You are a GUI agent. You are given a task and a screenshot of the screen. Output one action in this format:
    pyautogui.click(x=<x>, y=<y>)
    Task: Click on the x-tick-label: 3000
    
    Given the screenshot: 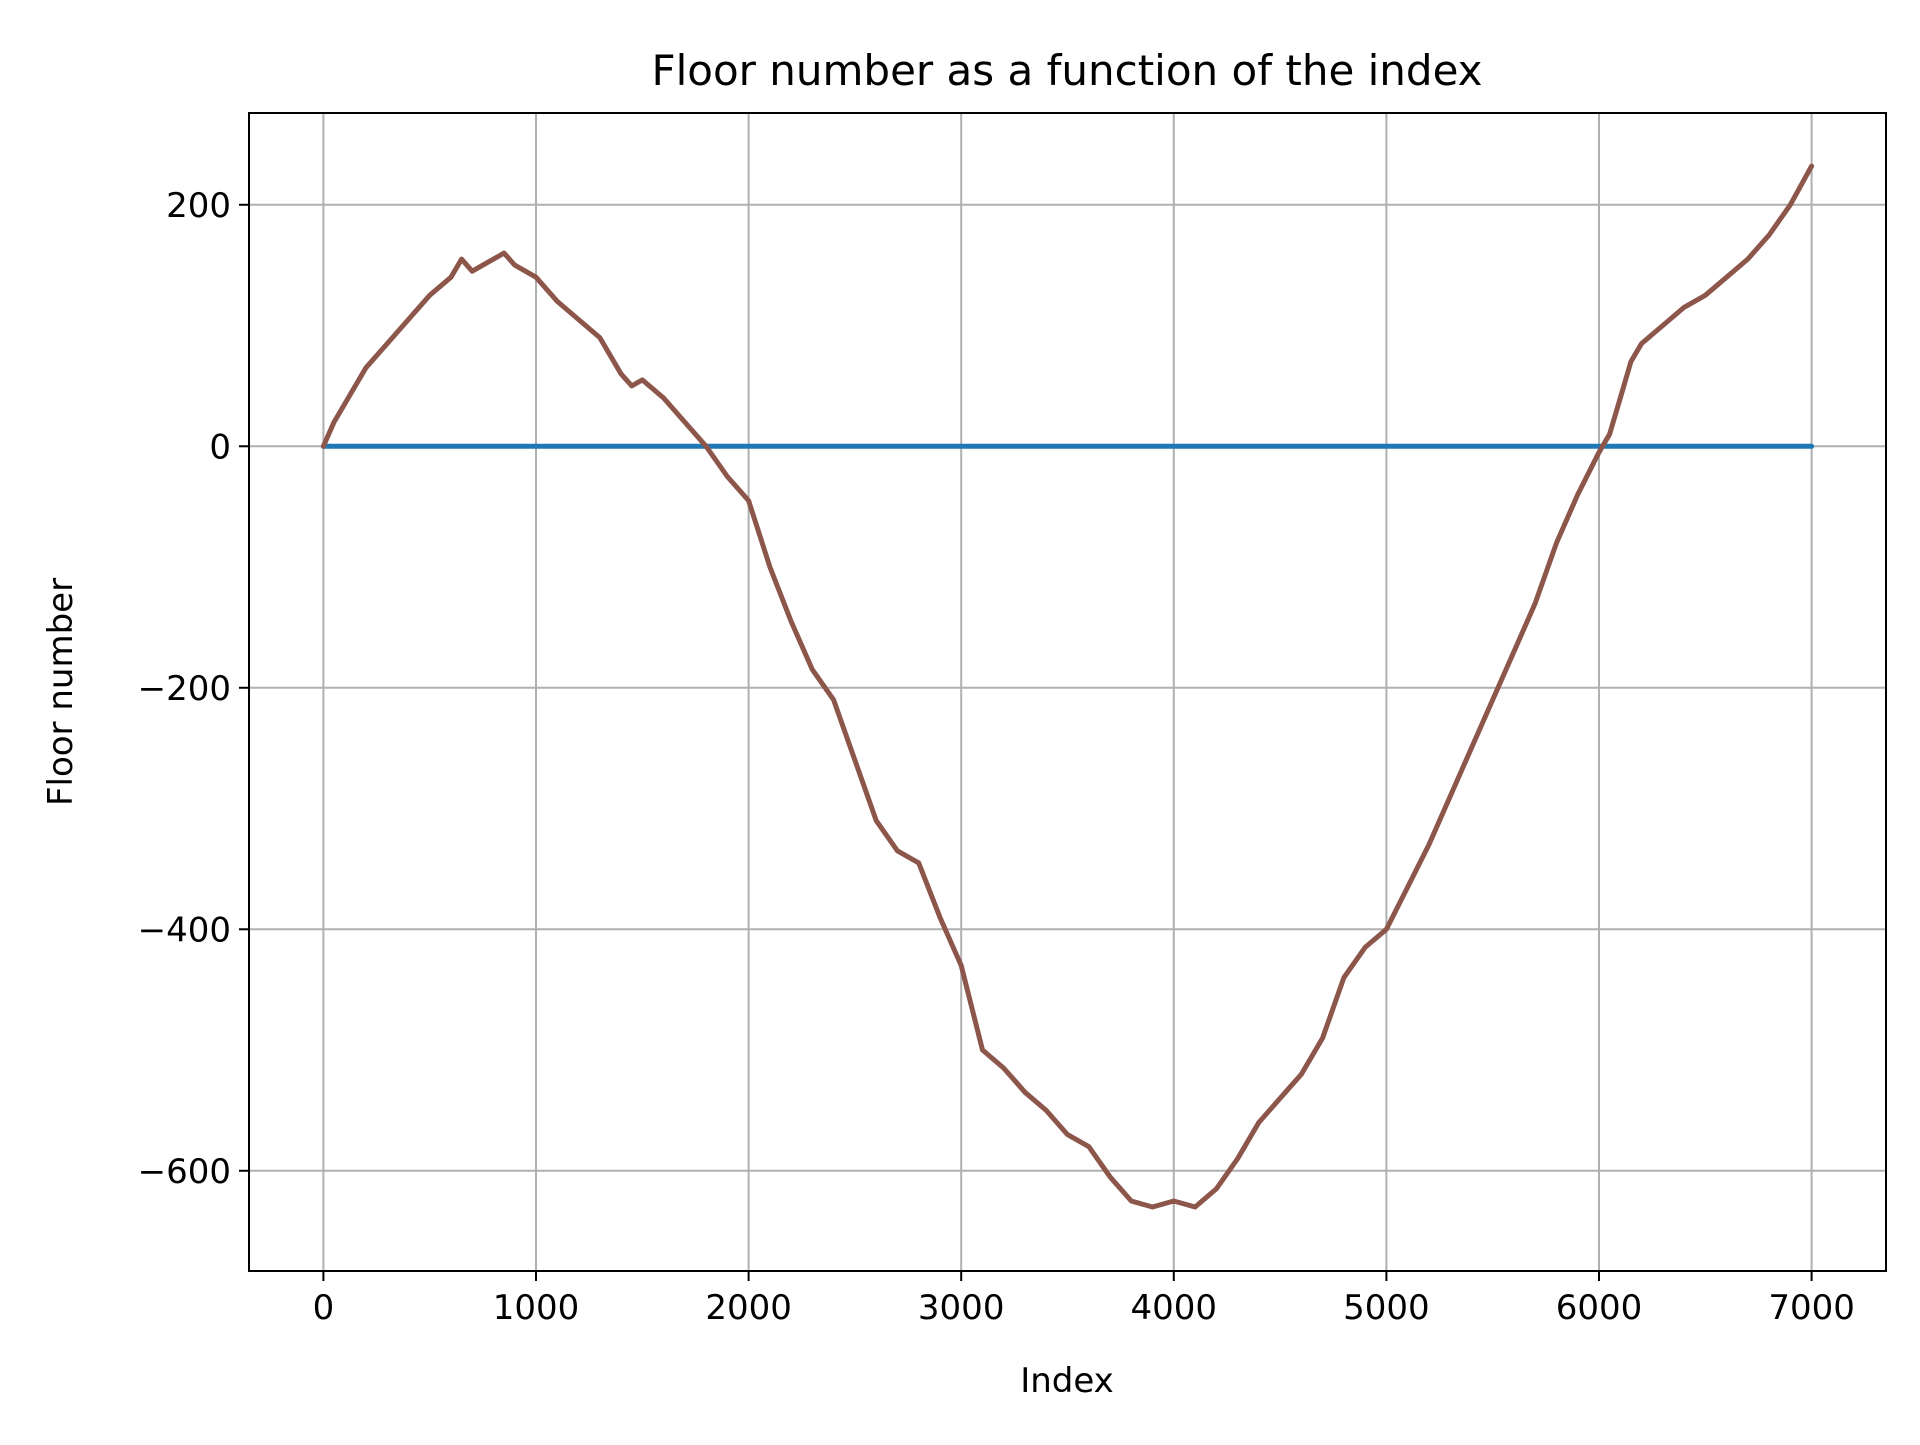 What is the action you would take?
    pyautogui.click(x=961, y=1308)
    